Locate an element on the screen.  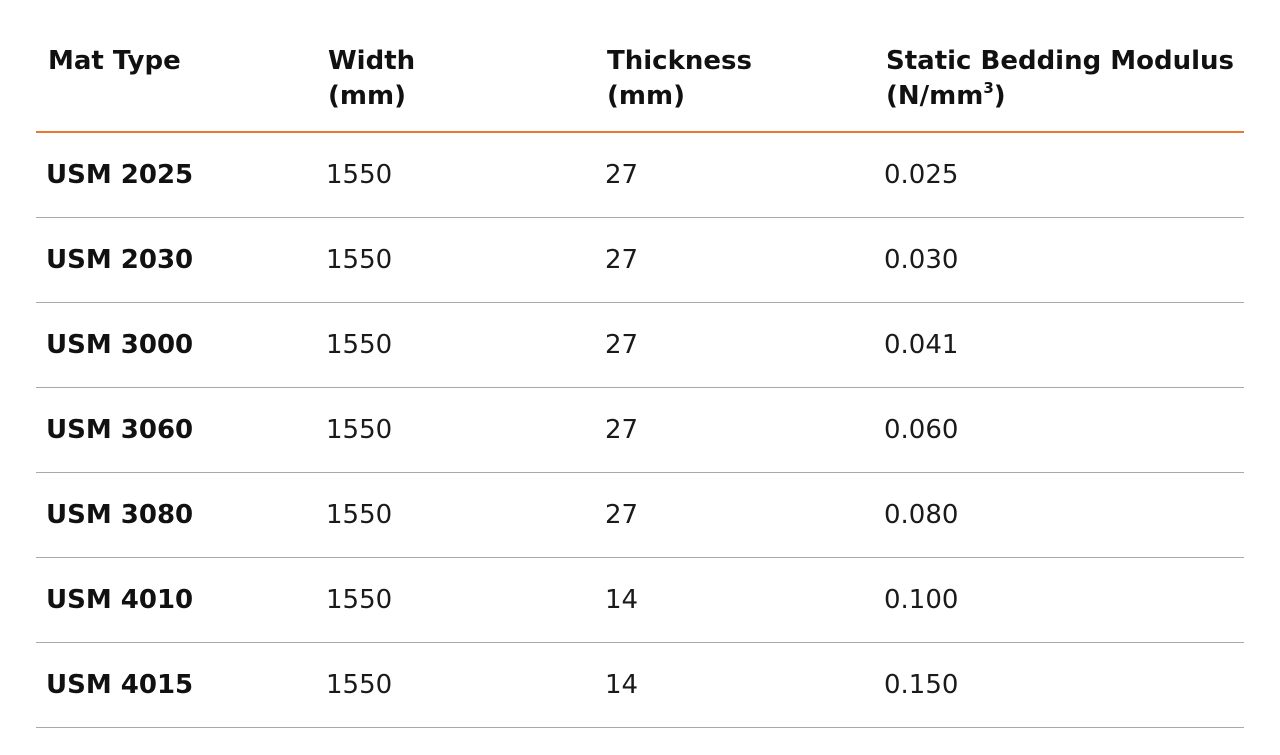
cell-modulus: 0.030 is located at coordinates (1059, 260).